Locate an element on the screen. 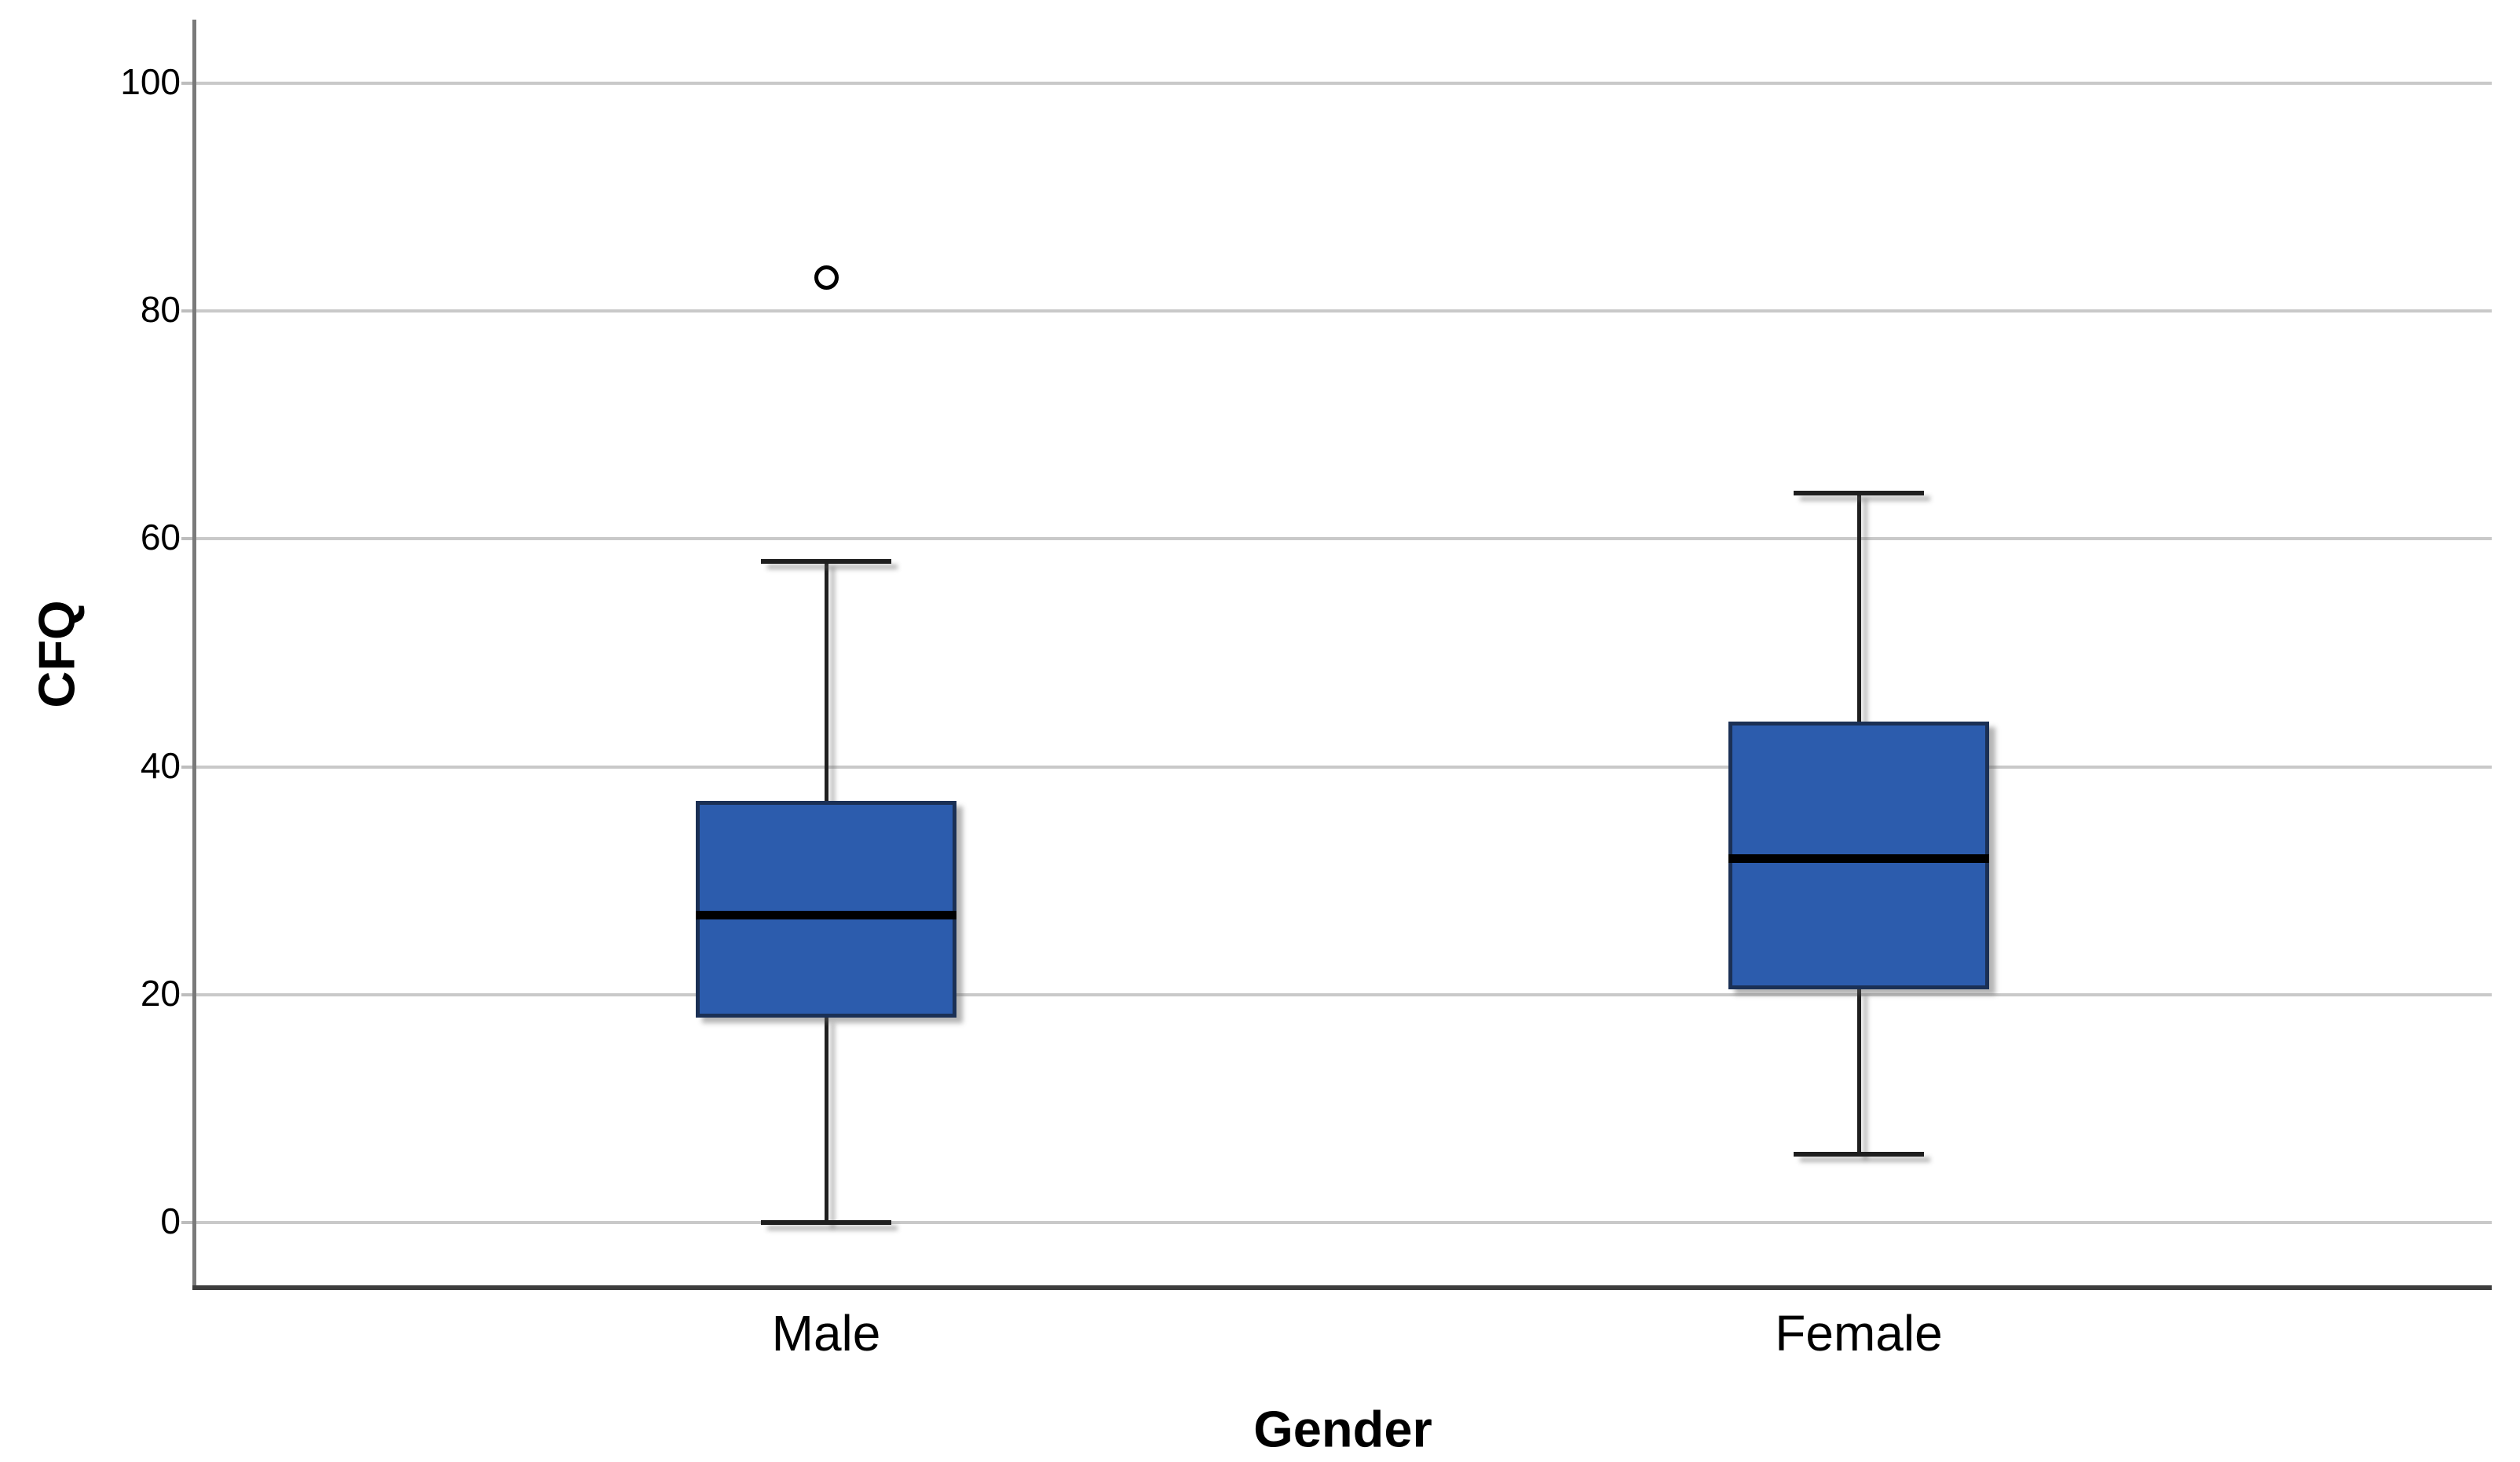 This screenshot has width=2520, height=1462. x-category-label: Female is located at coordinates (1859, 1333).